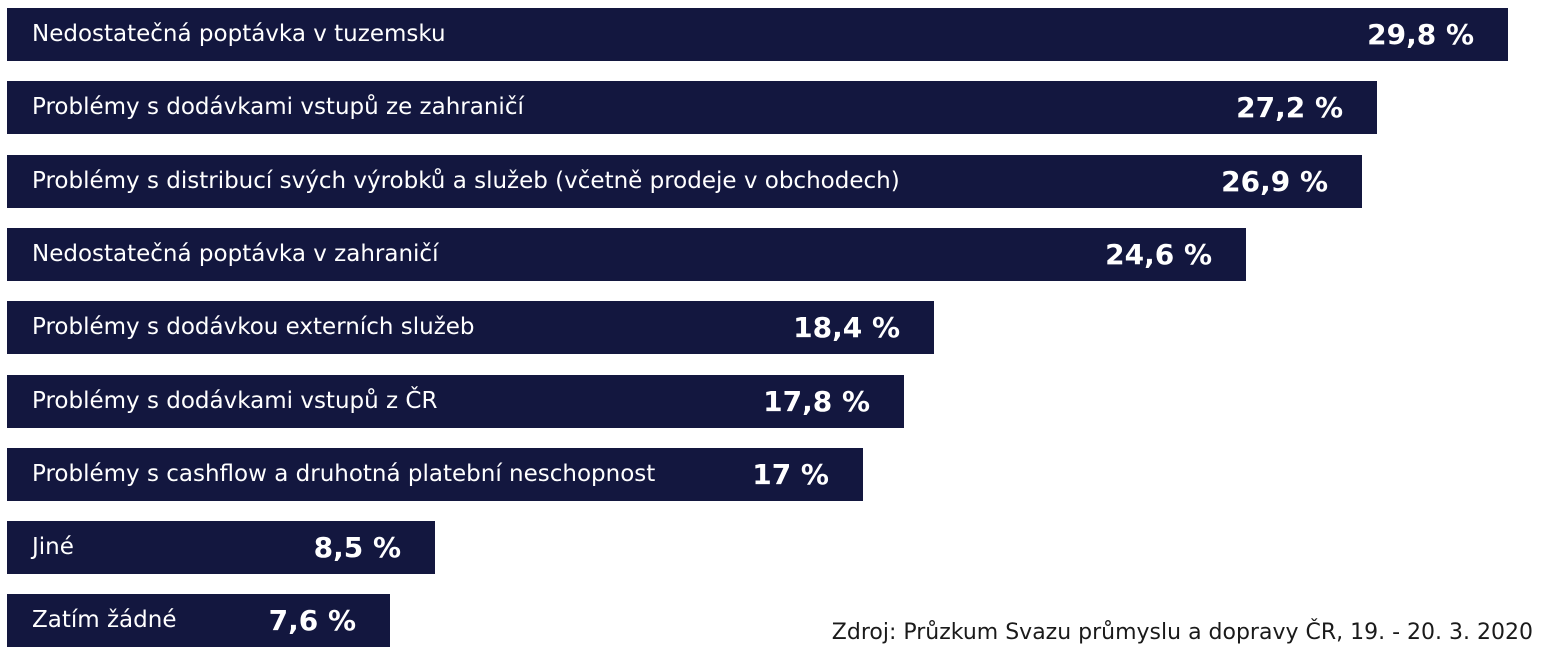 Image resolution: width=1541 pixels, height=664 pixels. Describe the element at coordinates (816, 401) in the screenshot. I see `bar-value-label: 17,8 %` at that location.